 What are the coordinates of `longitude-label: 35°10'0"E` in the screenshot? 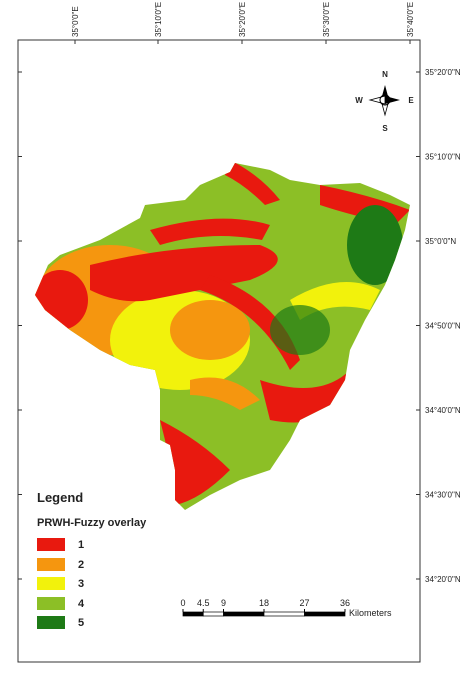 It's located at (158, 19).